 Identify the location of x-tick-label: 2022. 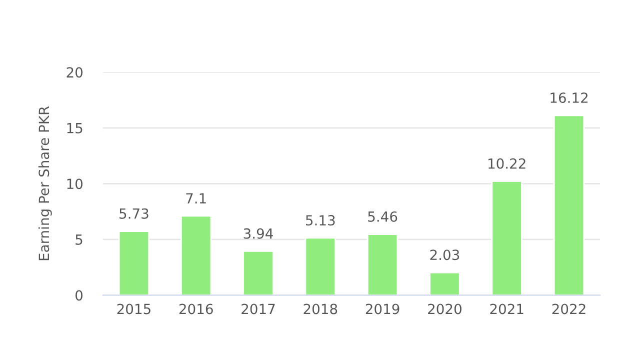
(569, 309).